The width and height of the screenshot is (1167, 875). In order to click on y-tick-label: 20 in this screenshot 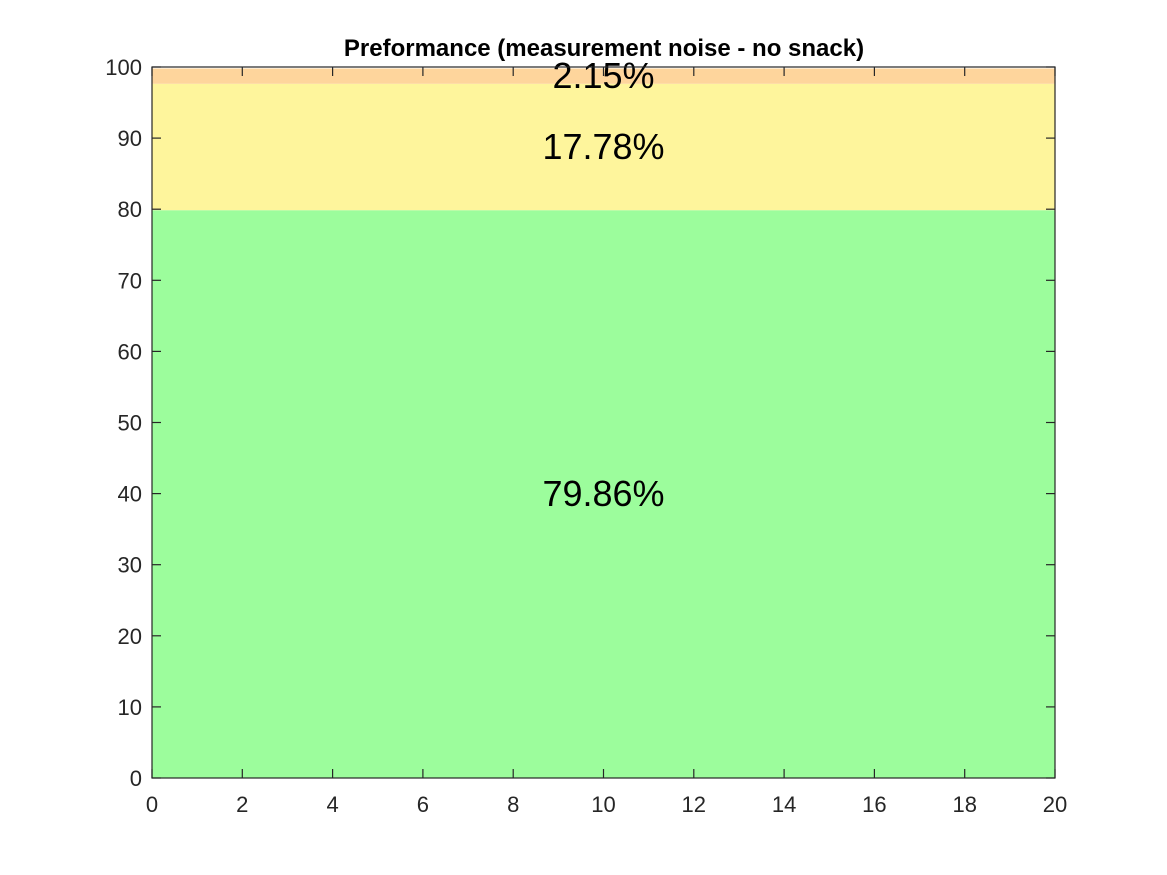, I will do `click(130, 636)`.